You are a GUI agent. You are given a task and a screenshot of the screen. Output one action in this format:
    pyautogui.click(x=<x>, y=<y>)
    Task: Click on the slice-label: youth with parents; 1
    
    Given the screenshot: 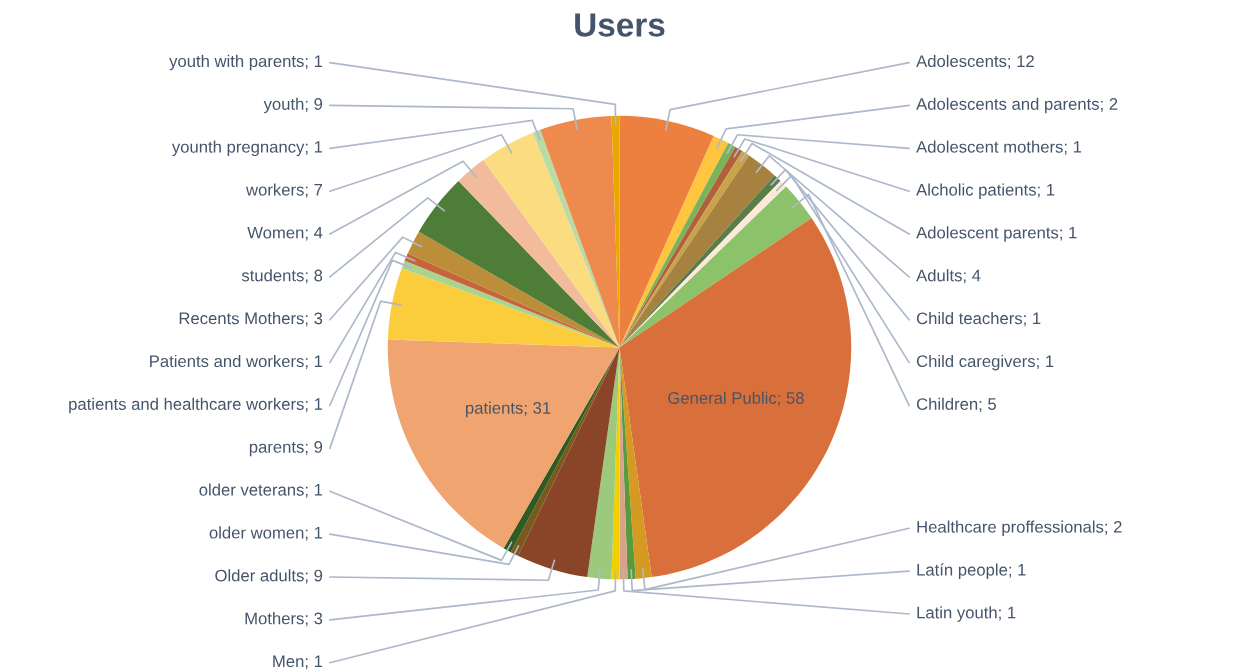 What is the action you would take?
    pyautogui.click(x=246, y=62)
    